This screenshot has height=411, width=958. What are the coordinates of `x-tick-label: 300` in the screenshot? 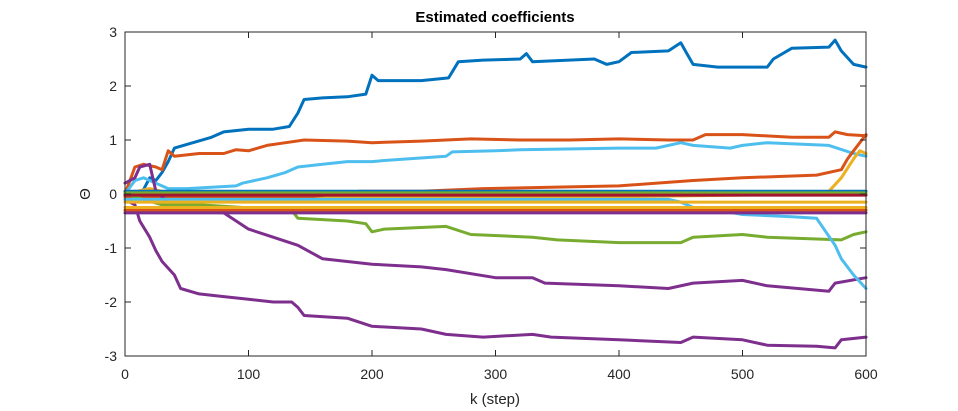 It's located at (496, 374).